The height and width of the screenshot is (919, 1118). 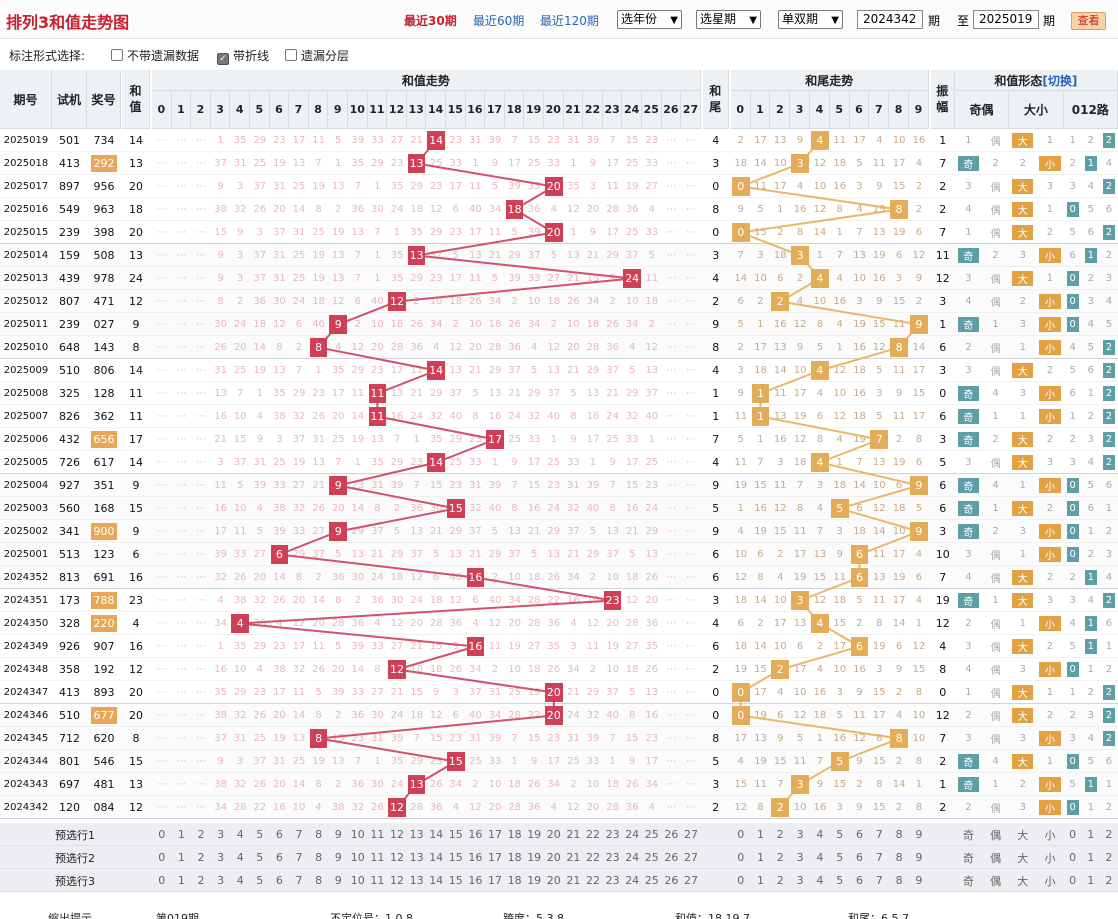 What do you see at coordinates (649, 19) in the screenshot?
I see `select-year: 选年份 ▼` at bounding box center [649, 19].